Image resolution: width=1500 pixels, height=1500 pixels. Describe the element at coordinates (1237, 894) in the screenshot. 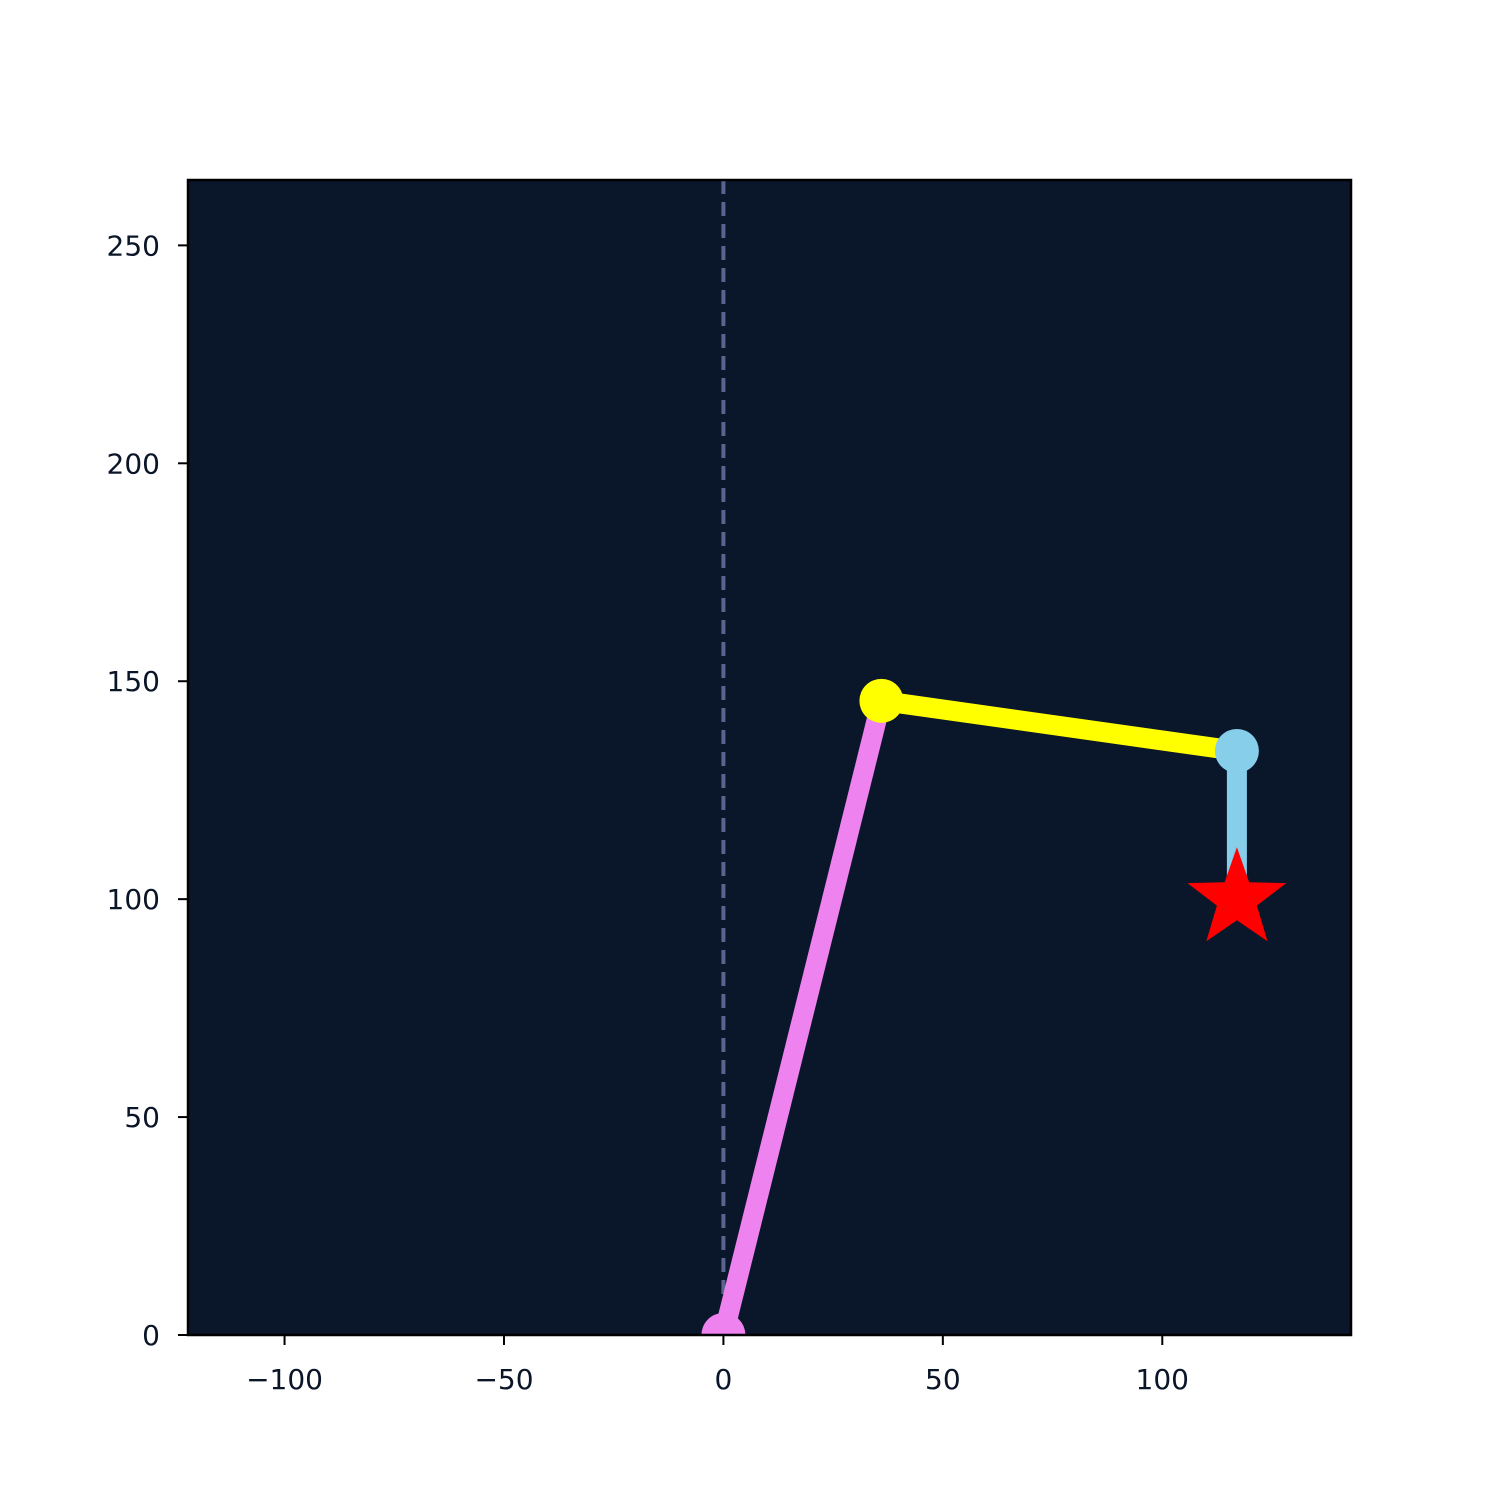

I see `target-star-marker` at that location.